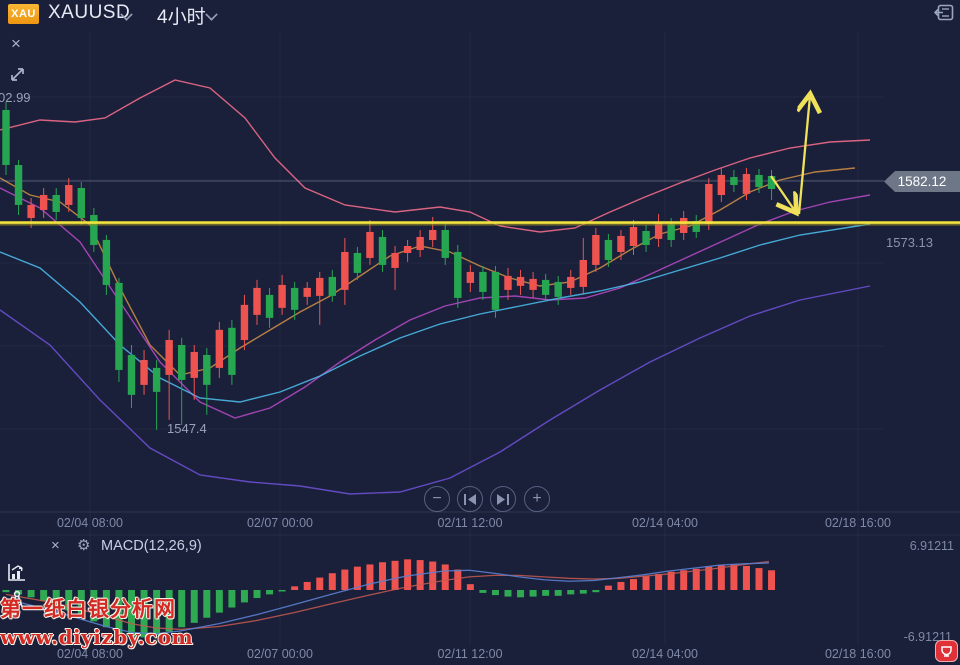 Image resolution: width=960 pixels, height=665 pixels. Describe the element at coordinates (16, 43) in the screenshot. I see `chart-close-icon: ×` at that location.